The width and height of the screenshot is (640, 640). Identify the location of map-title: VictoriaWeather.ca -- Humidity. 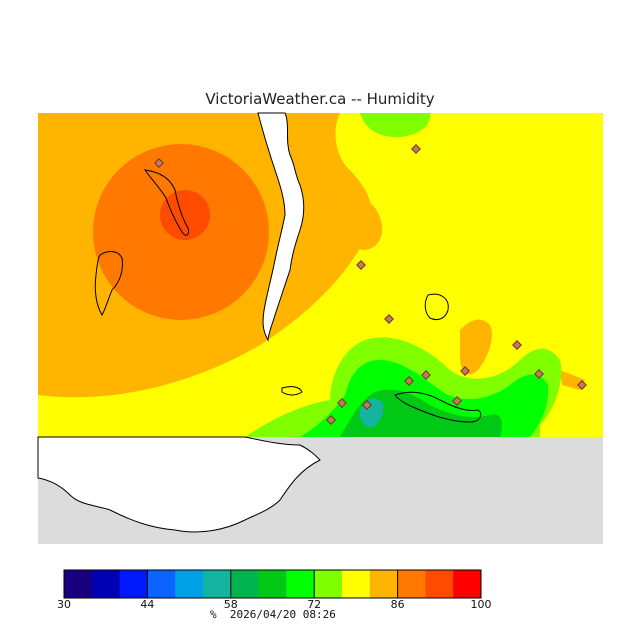
(320, 99).